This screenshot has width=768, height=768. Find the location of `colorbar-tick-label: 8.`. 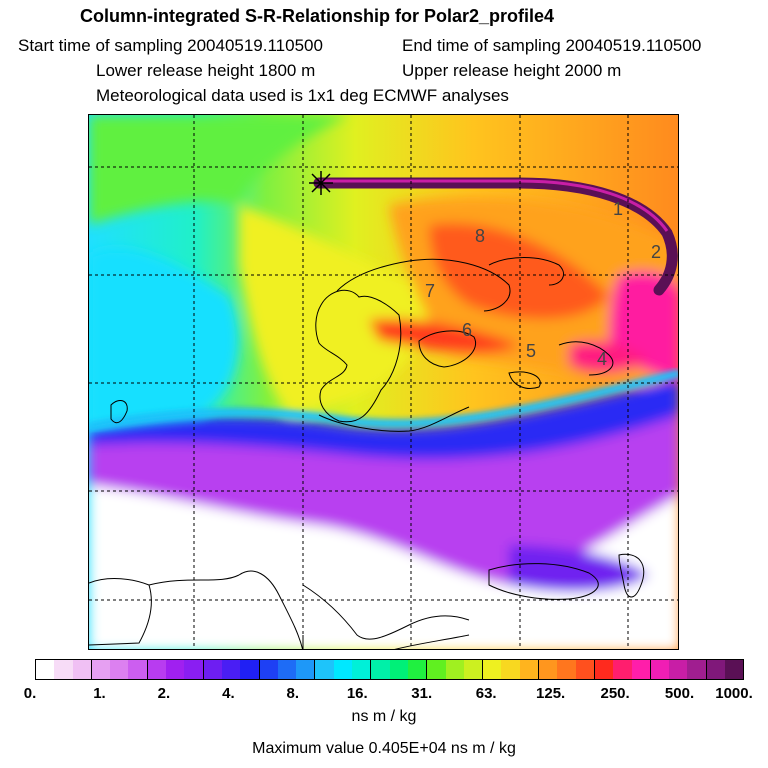

colorbar-tick-label: 8. is located at coordinates (293, 693).